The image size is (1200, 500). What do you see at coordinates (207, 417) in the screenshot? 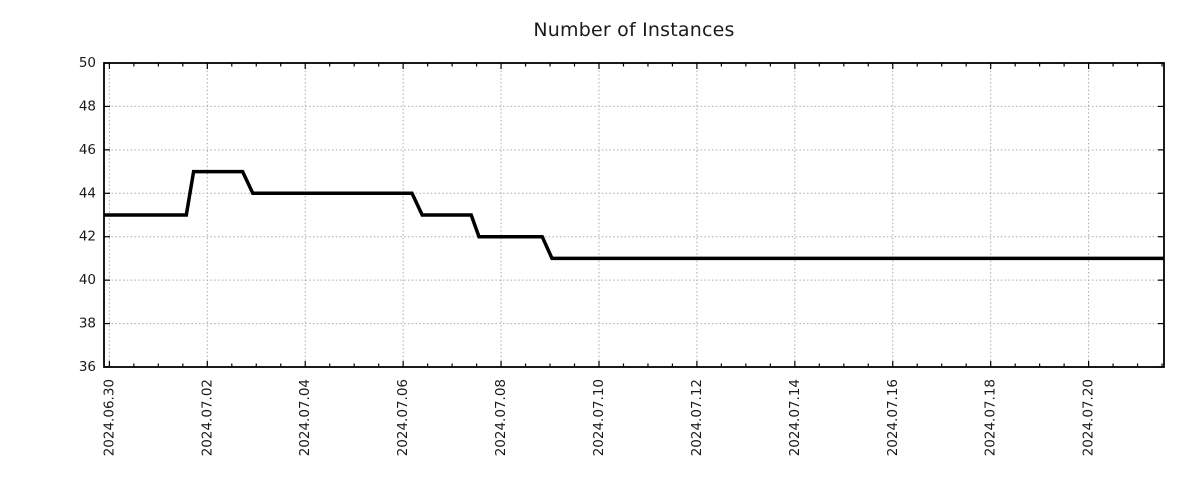
I see `x-tick-label: 2024.07.02` at bounding box center [207, 417].